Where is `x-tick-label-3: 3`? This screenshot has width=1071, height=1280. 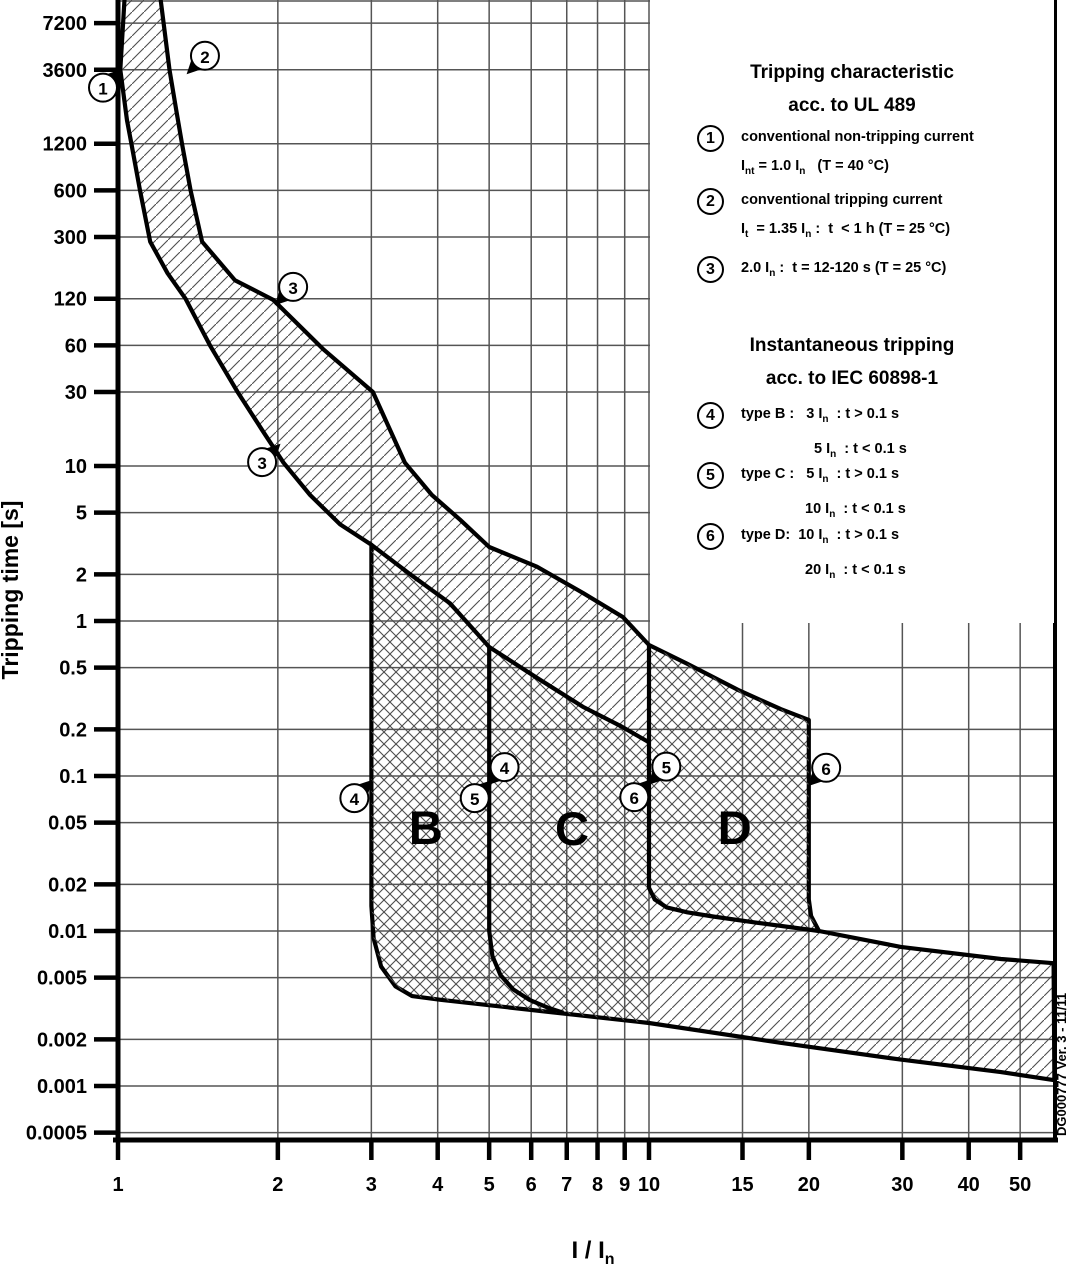
x-tick-label-3: 3 is located at coordinates (371, 1185).